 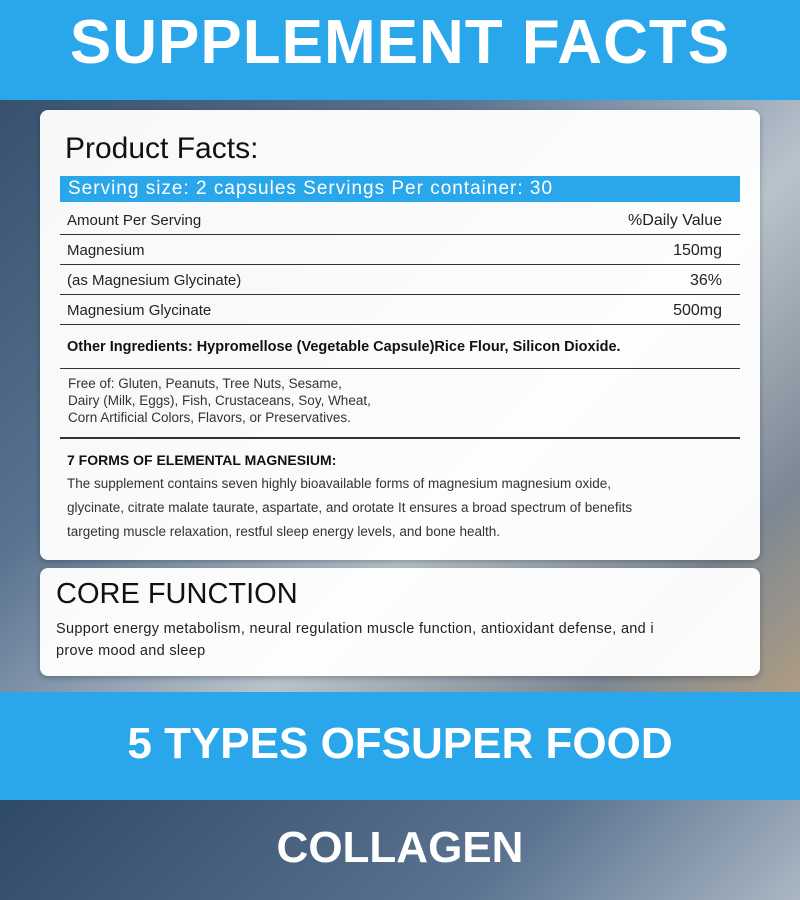 I want to click on core-title: CORE FUNCTION, so click(x=177, y=594).